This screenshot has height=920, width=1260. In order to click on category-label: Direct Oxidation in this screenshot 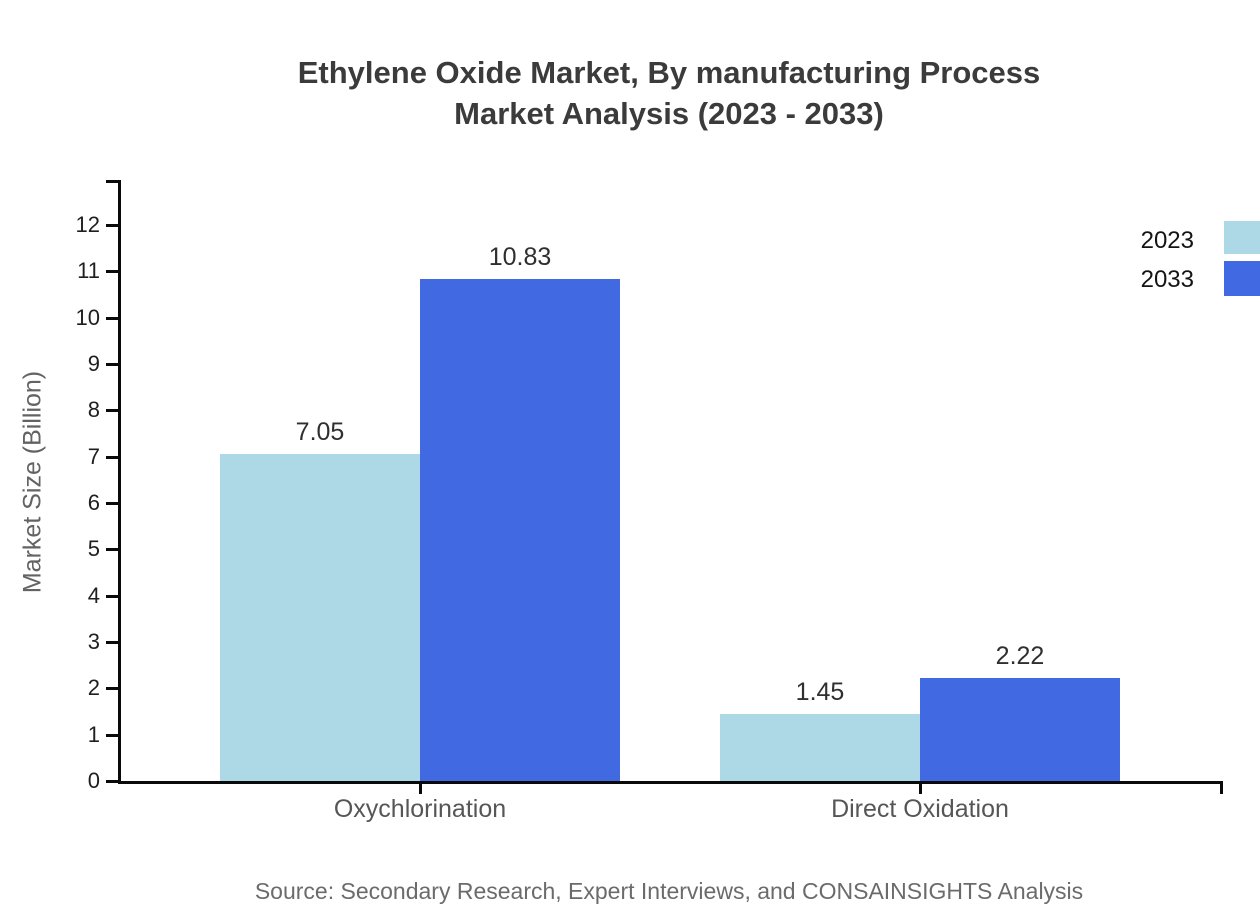, I will do `click(920, 809)`.